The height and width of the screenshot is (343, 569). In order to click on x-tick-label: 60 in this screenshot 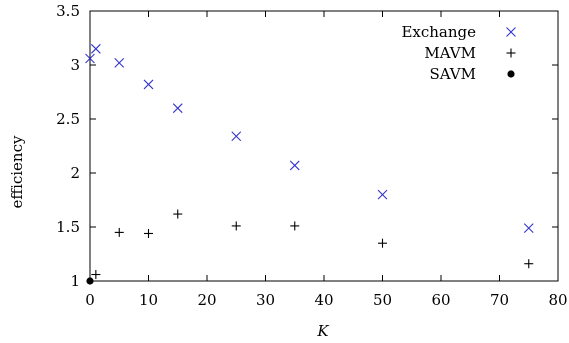, I will do `click(440, 300)`.